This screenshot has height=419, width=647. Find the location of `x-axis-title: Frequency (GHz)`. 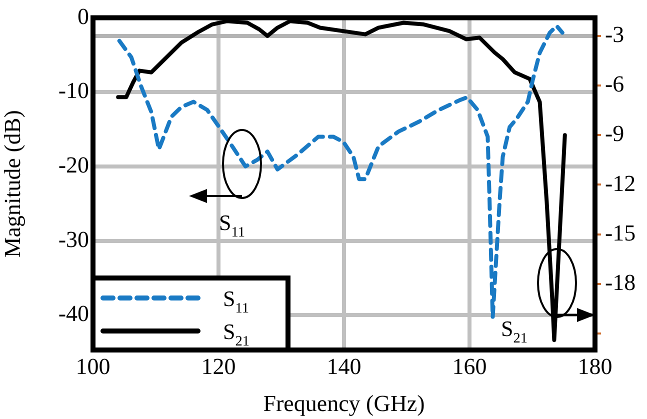

x-axis-title: Frequency (GHz) is located at coordinates (344, 403).